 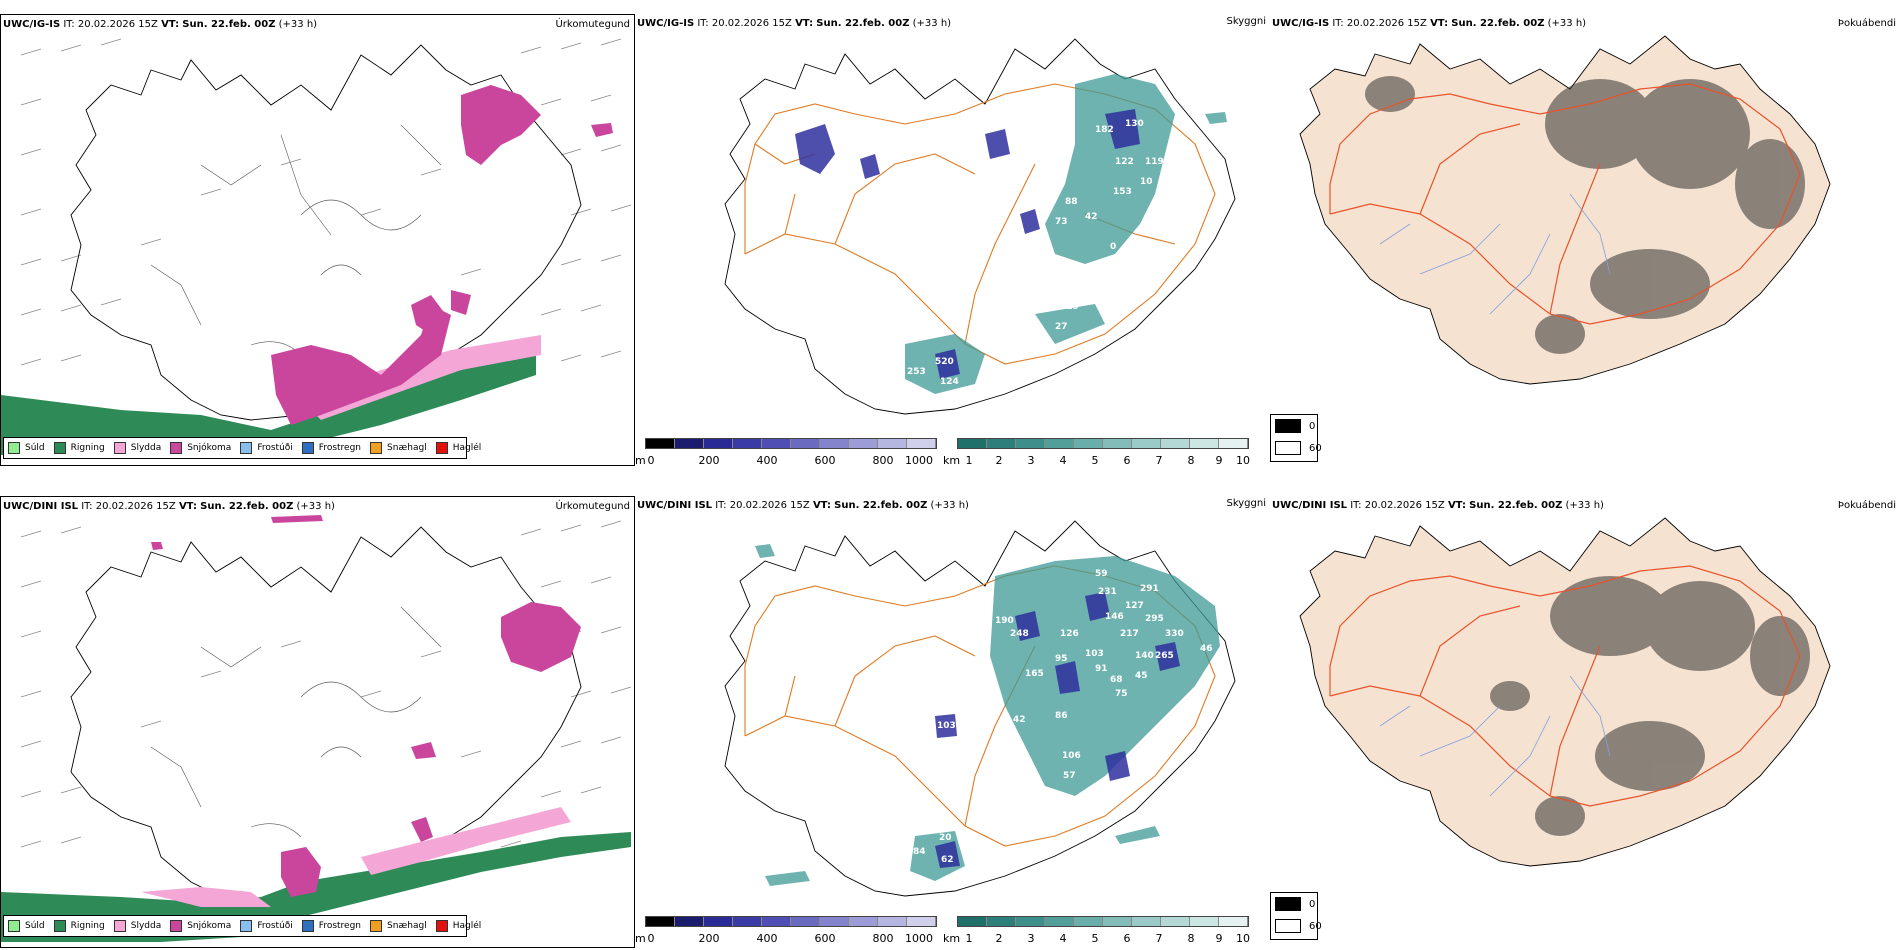 I want to click on vis-label: 86, so click(x=1061, y=716).